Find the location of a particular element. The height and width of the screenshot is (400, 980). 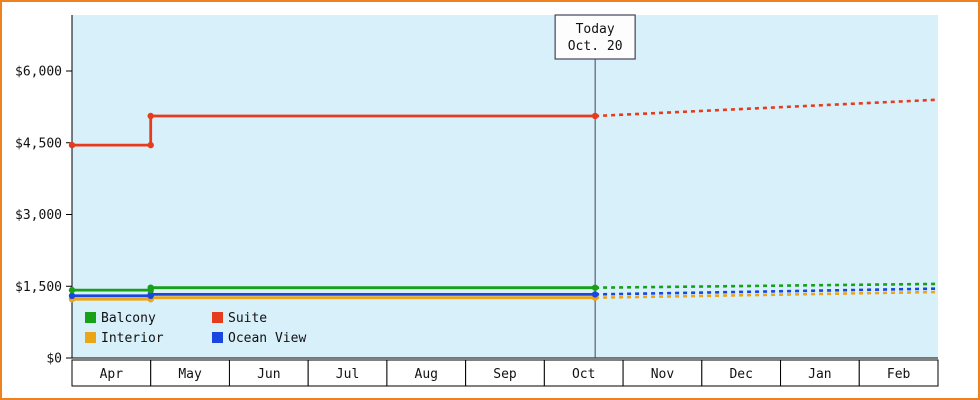

y-axis-label: $4,500 is located at coordinates (38, 143).